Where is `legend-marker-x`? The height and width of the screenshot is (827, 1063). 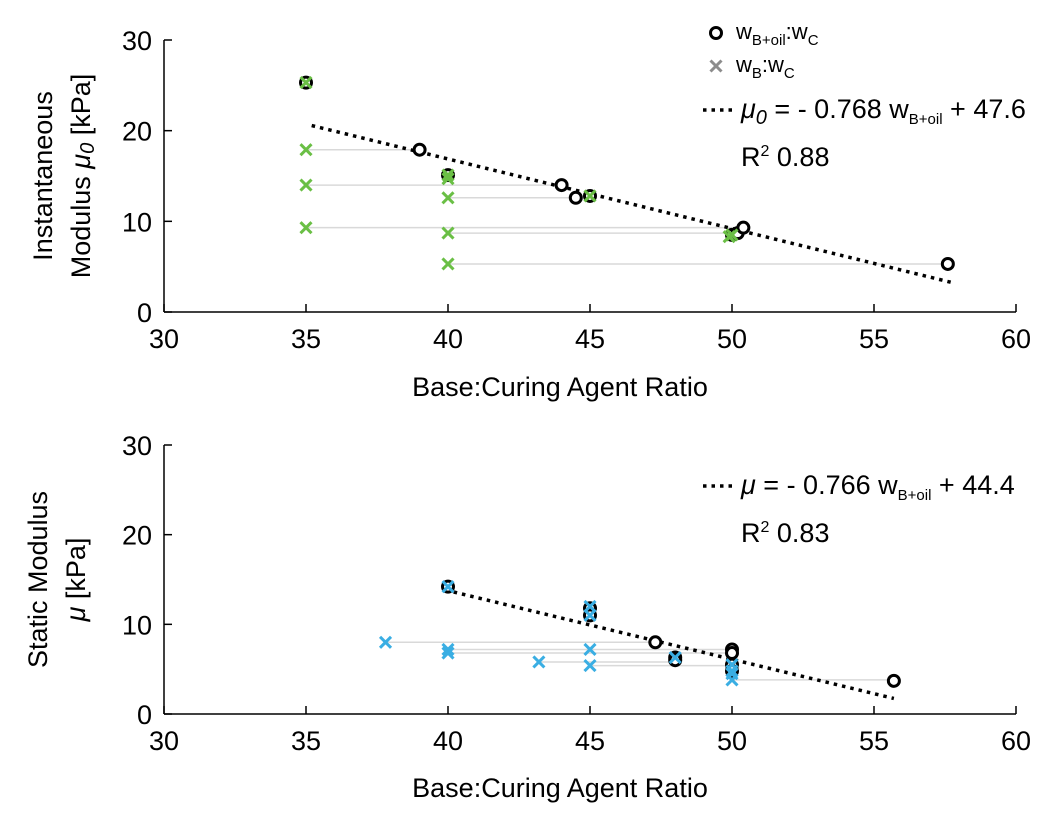 legend-marker-x is located at coordinates (716, 66).